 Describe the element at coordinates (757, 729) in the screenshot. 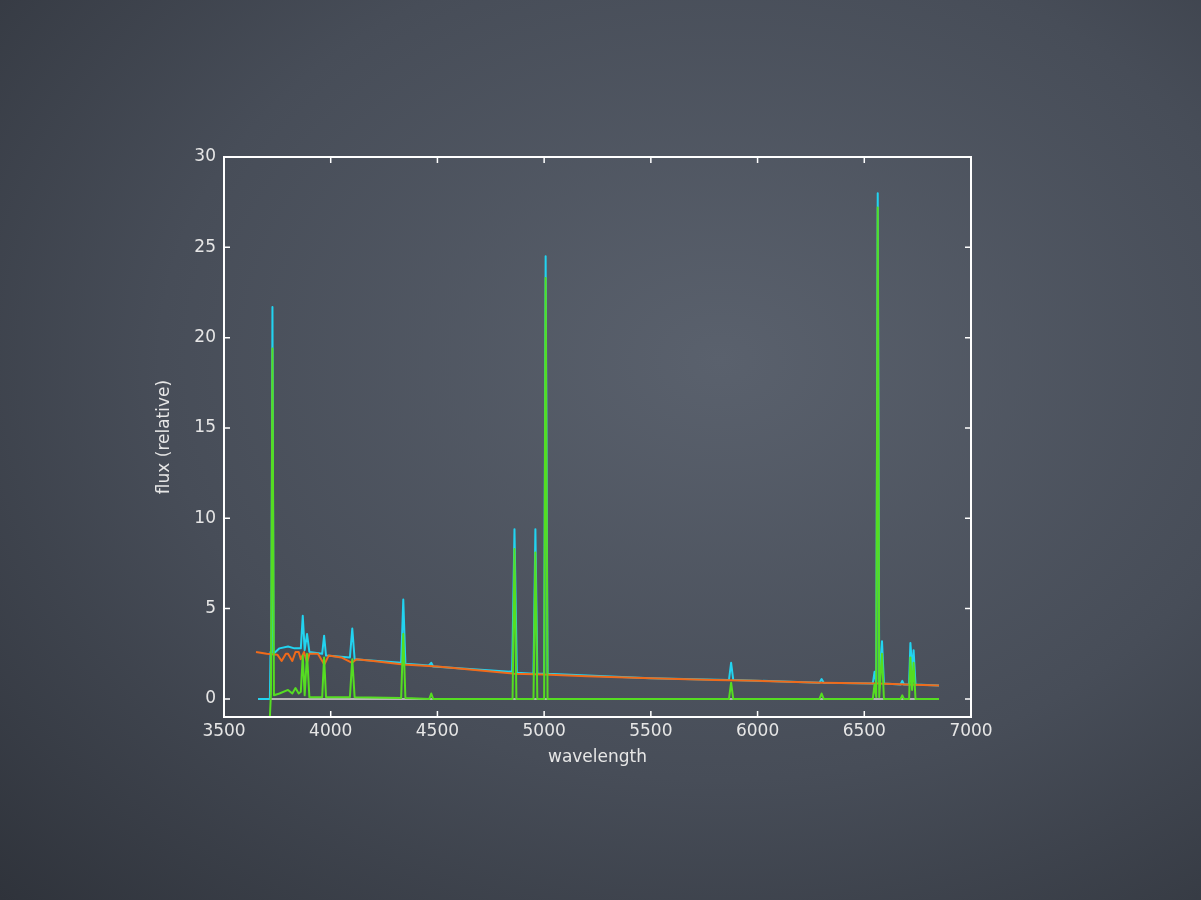

I see `x-tick-label: 6000` at that location.